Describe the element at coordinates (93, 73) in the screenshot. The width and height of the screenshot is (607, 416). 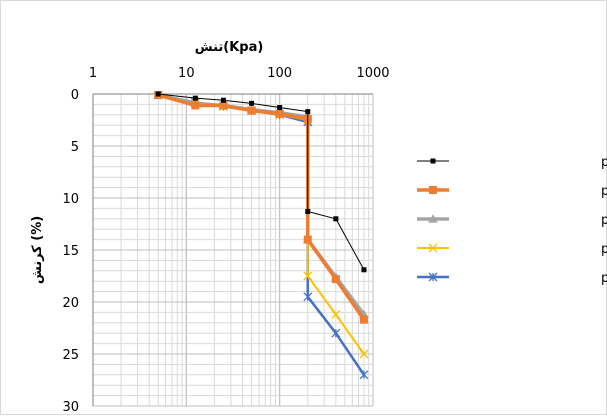
I see `x-tick-label: 1` at that location.